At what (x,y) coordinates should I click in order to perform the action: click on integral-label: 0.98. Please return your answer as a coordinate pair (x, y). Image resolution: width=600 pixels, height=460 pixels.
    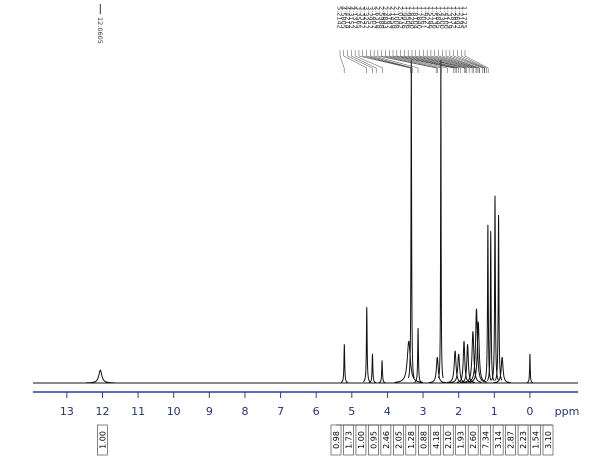
    Looking at the image, I should click on (336, 440).